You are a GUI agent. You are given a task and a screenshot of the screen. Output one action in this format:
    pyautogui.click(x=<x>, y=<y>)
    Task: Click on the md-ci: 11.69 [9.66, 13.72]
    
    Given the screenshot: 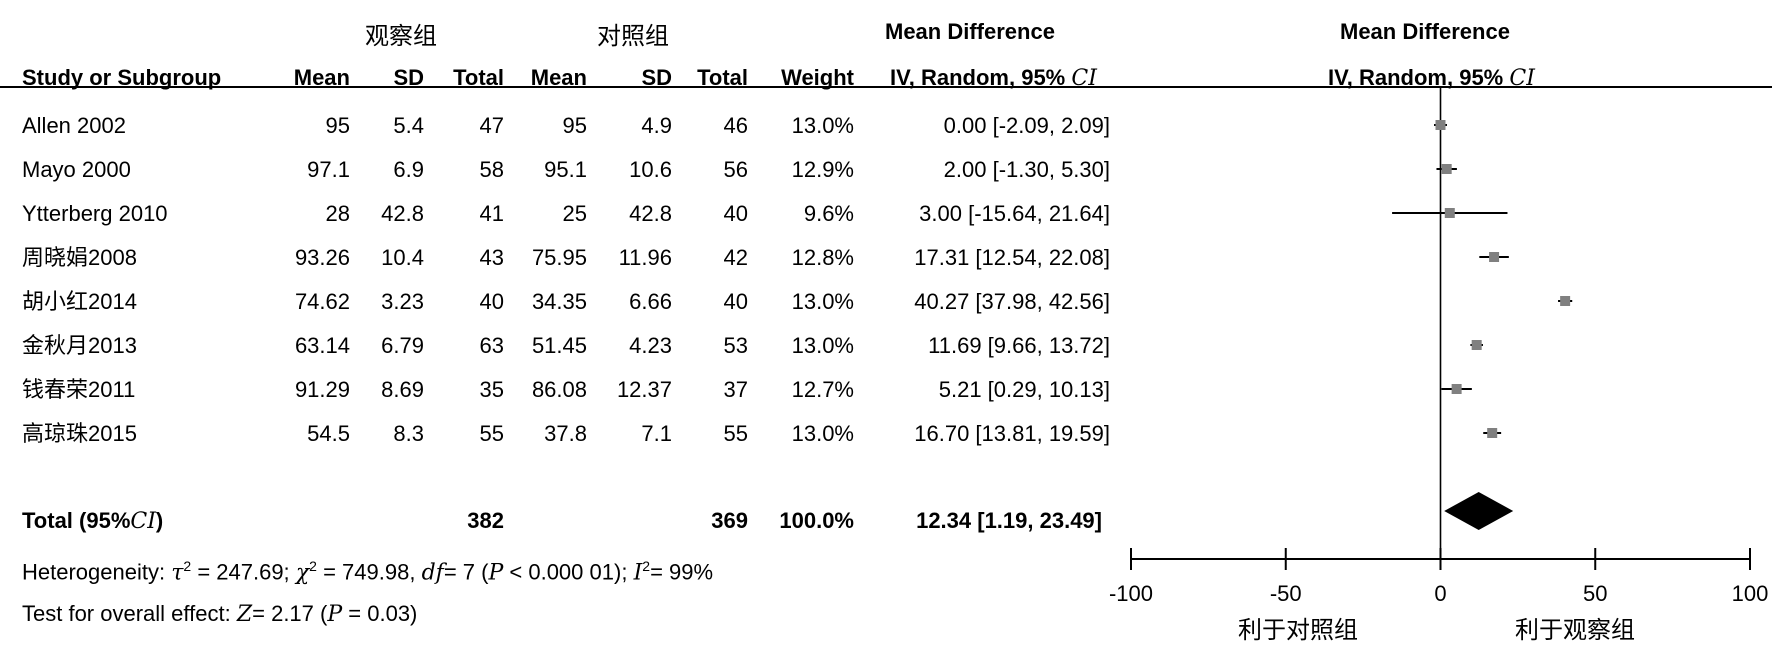 What is the action you would take?
    pyautogui.click(x=1019, y=345)
    